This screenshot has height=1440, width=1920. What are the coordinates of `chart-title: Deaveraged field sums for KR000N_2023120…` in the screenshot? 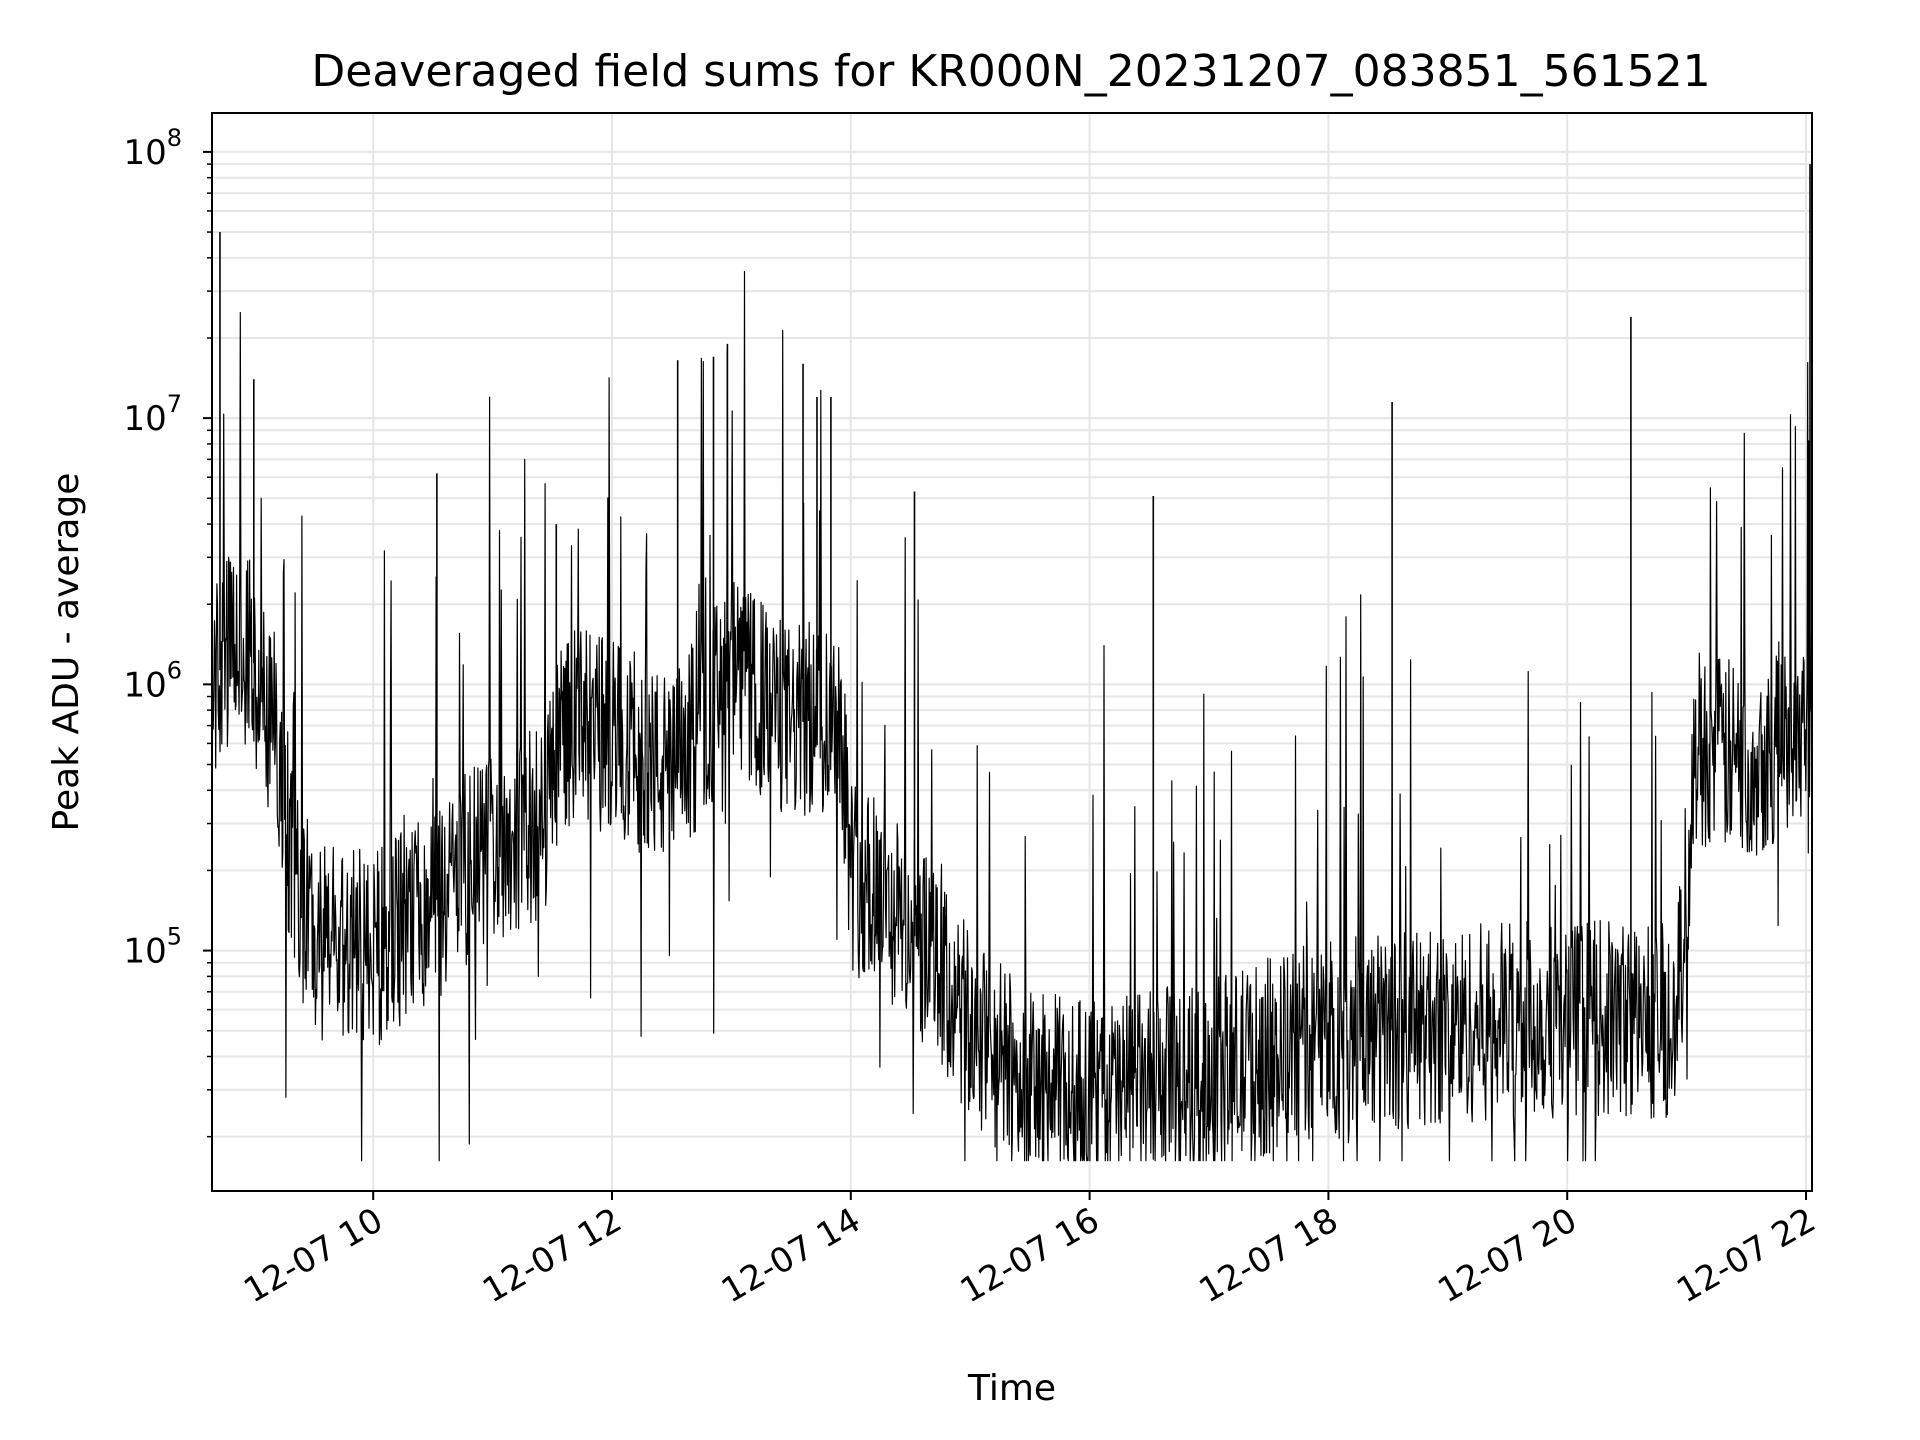 It's located at (1010, 71).